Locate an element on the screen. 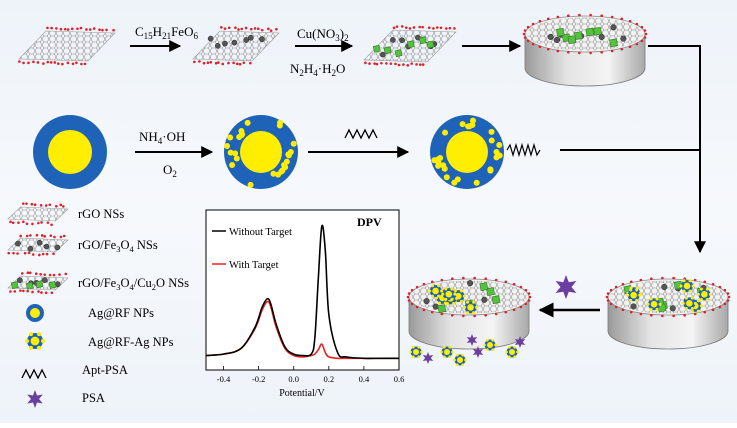 The width and height of the screenshot is (737, 428). aptamer-icon is located at coordinates (361, 134).